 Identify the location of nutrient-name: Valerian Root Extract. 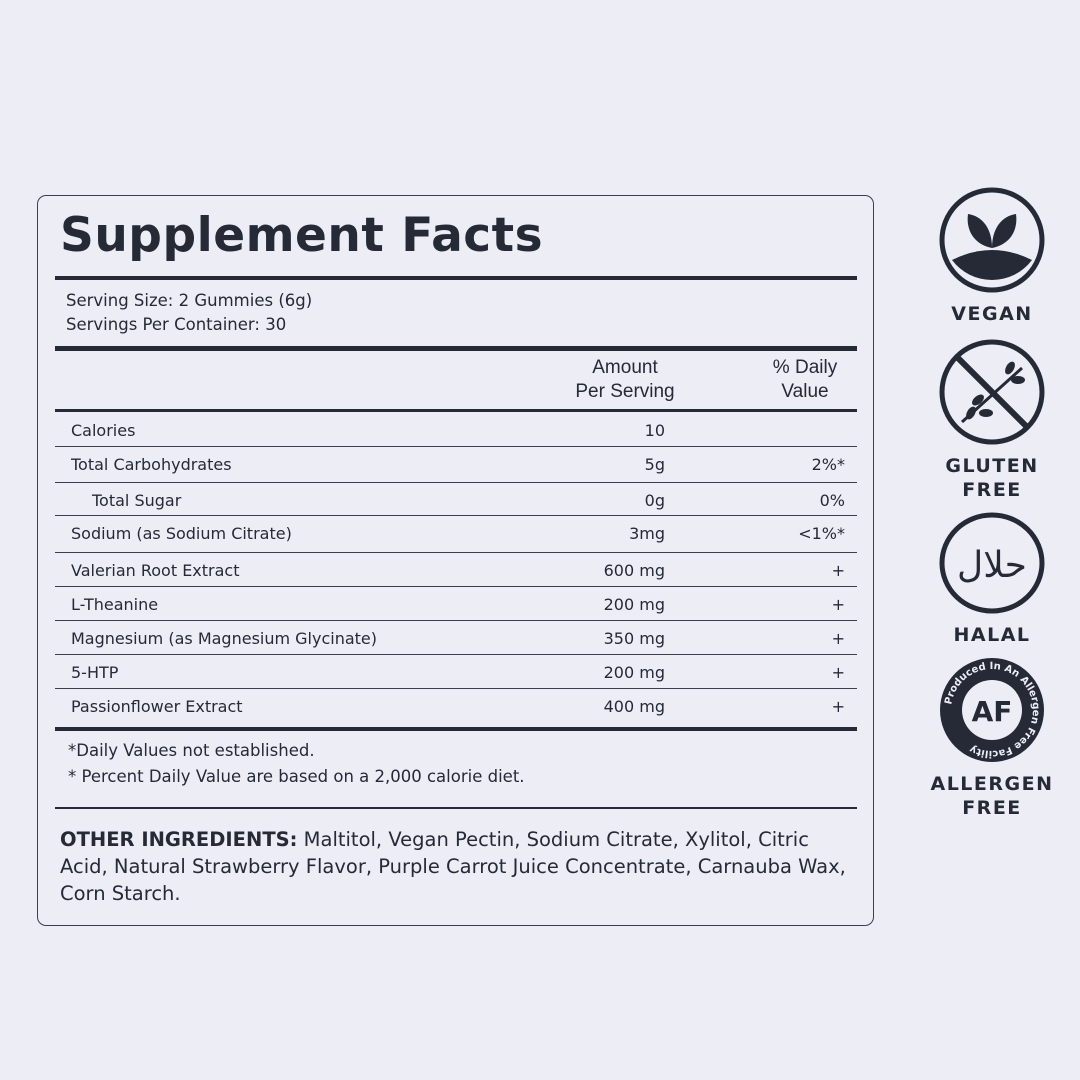
(155, 570).